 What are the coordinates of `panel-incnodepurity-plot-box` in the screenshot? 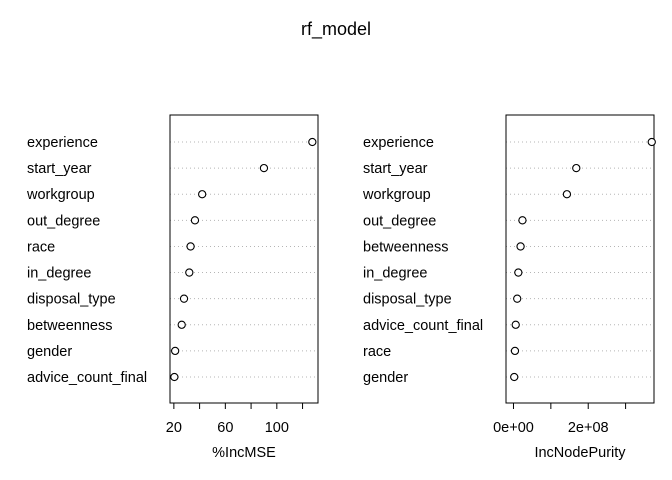 It's located at (580, 259).